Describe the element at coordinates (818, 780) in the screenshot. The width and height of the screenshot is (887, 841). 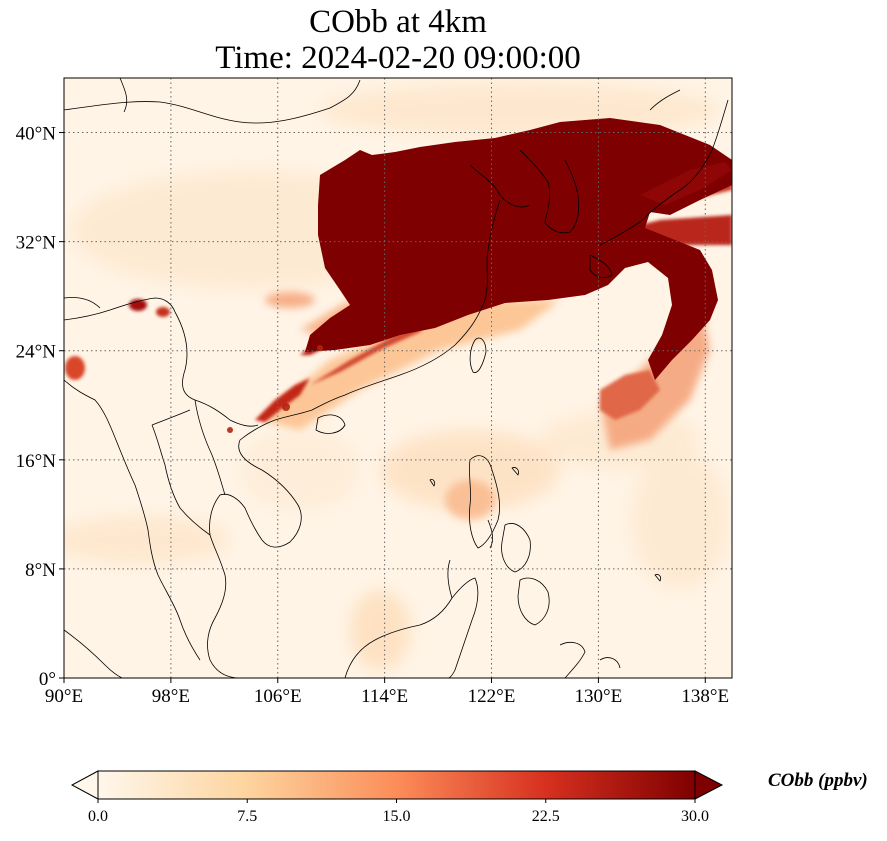
I see `colorbar-label: CObb (ppbv)` at that location.